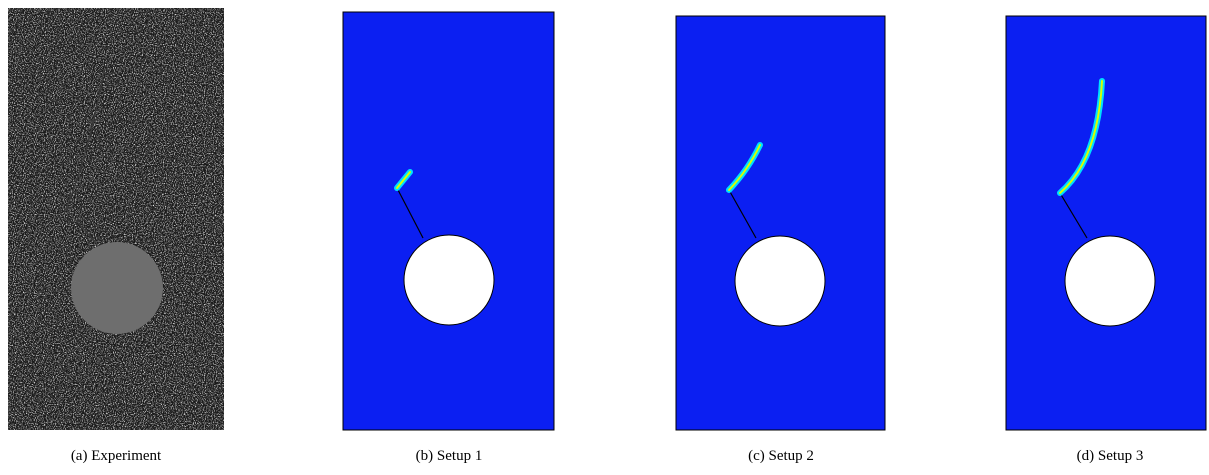  What do you see at coordinates (1110, 456) in the screenshot?
I see `caption: (d) Setup 3` at bounding box center [1110, 456].